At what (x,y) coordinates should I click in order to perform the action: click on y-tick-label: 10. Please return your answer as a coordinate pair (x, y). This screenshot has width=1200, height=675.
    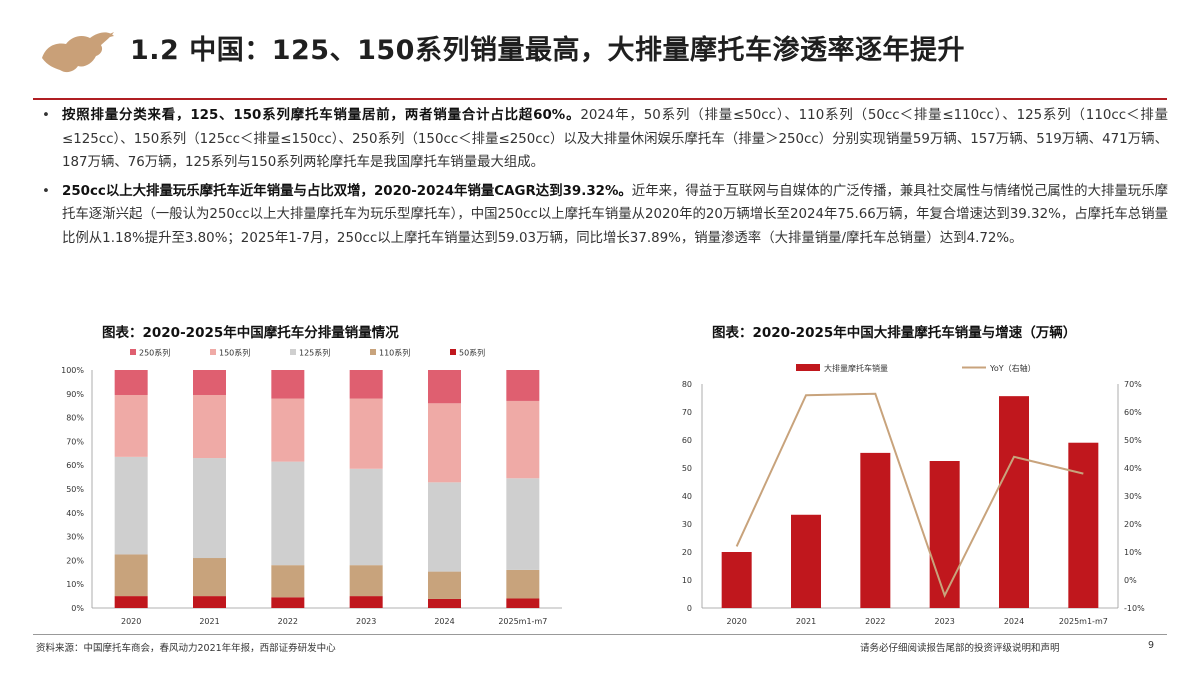
    Looking at the image, I should click on (687, 580).